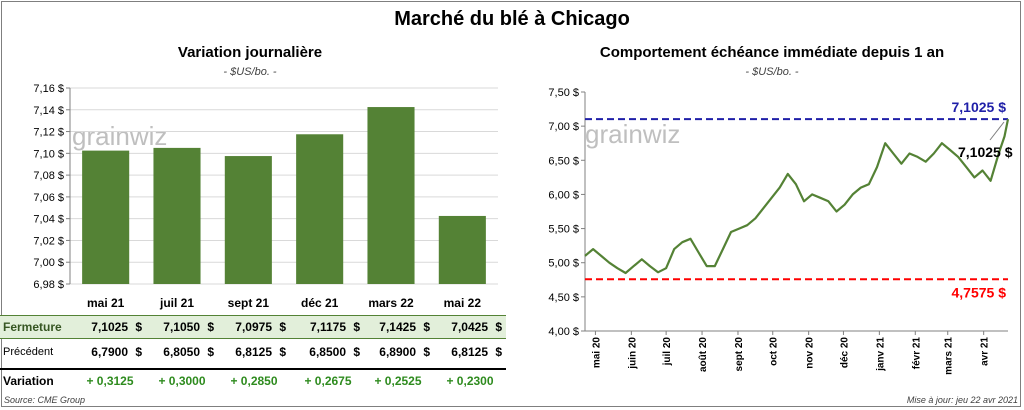 Image resolution: width=1024 pixels, height=410 pixels. What do you see at coordinates (48, 133) in the screenshot?
I see `bar-y-tick-label: 7,12 $` at bounding box center [48, 133].